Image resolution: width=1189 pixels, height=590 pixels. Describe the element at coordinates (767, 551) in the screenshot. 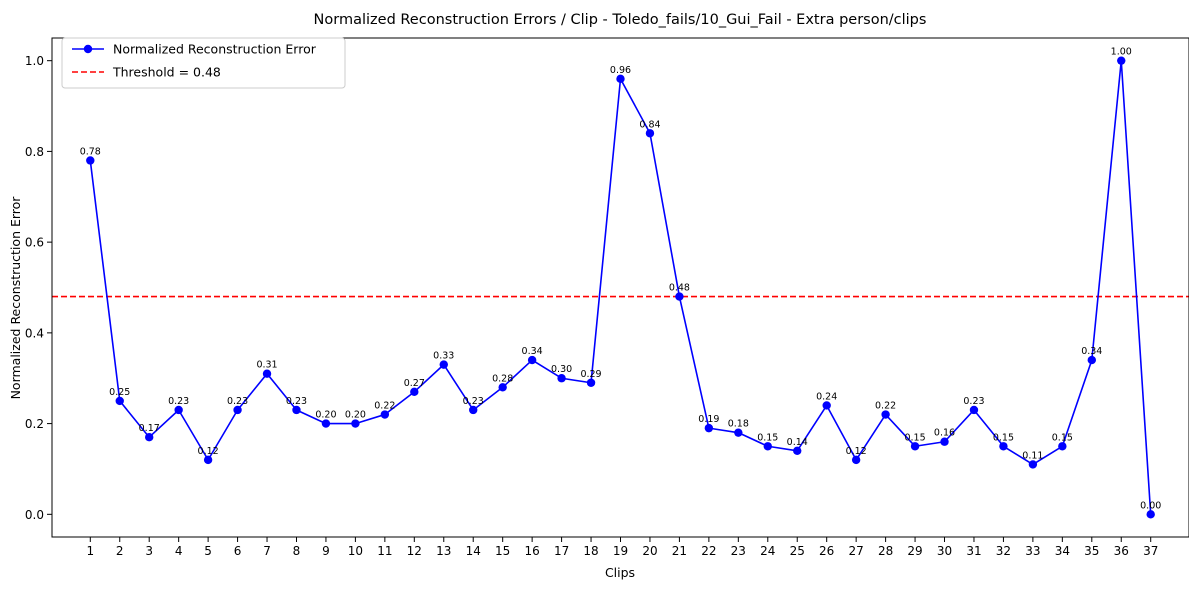

I see `x-tick-label: 24` at that location.